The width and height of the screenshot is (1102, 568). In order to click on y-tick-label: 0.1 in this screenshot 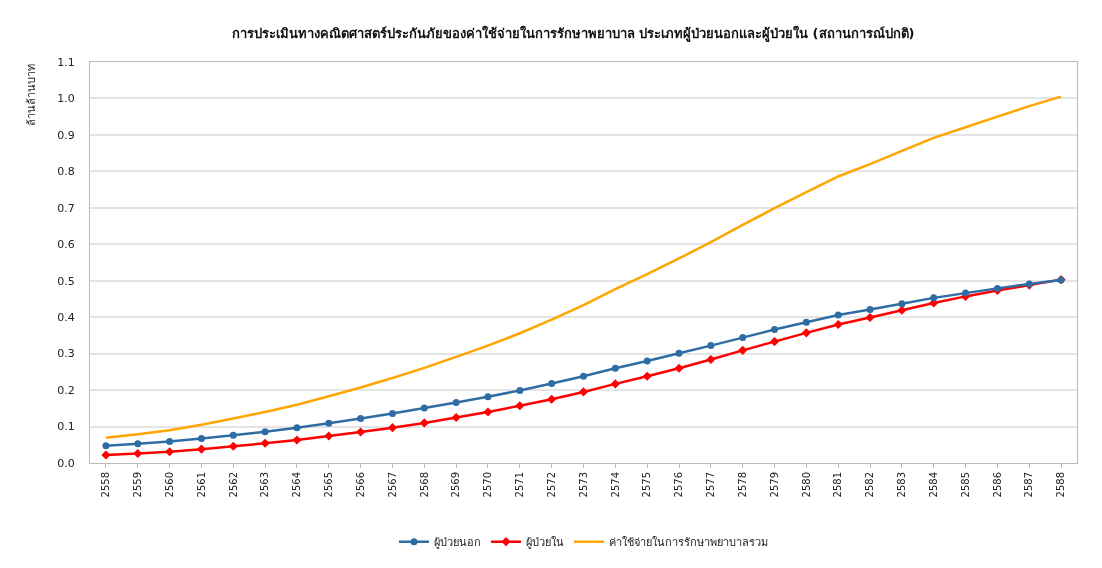, I will do `click(66, 427)`.